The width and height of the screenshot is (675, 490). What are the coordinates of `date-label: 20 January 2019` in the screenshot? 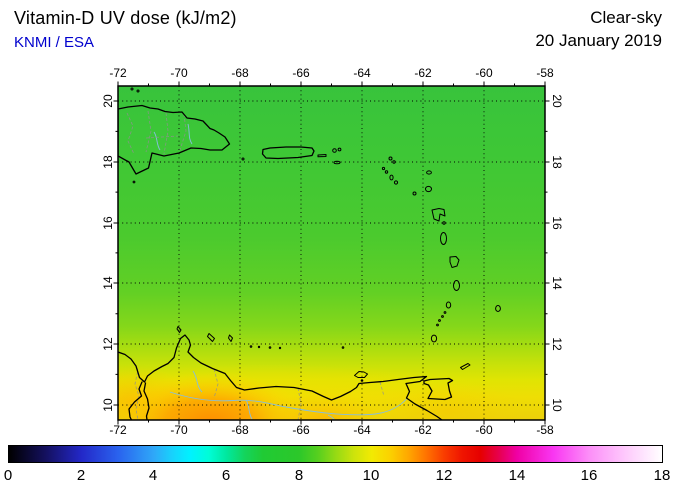 It's located at (598, 40).